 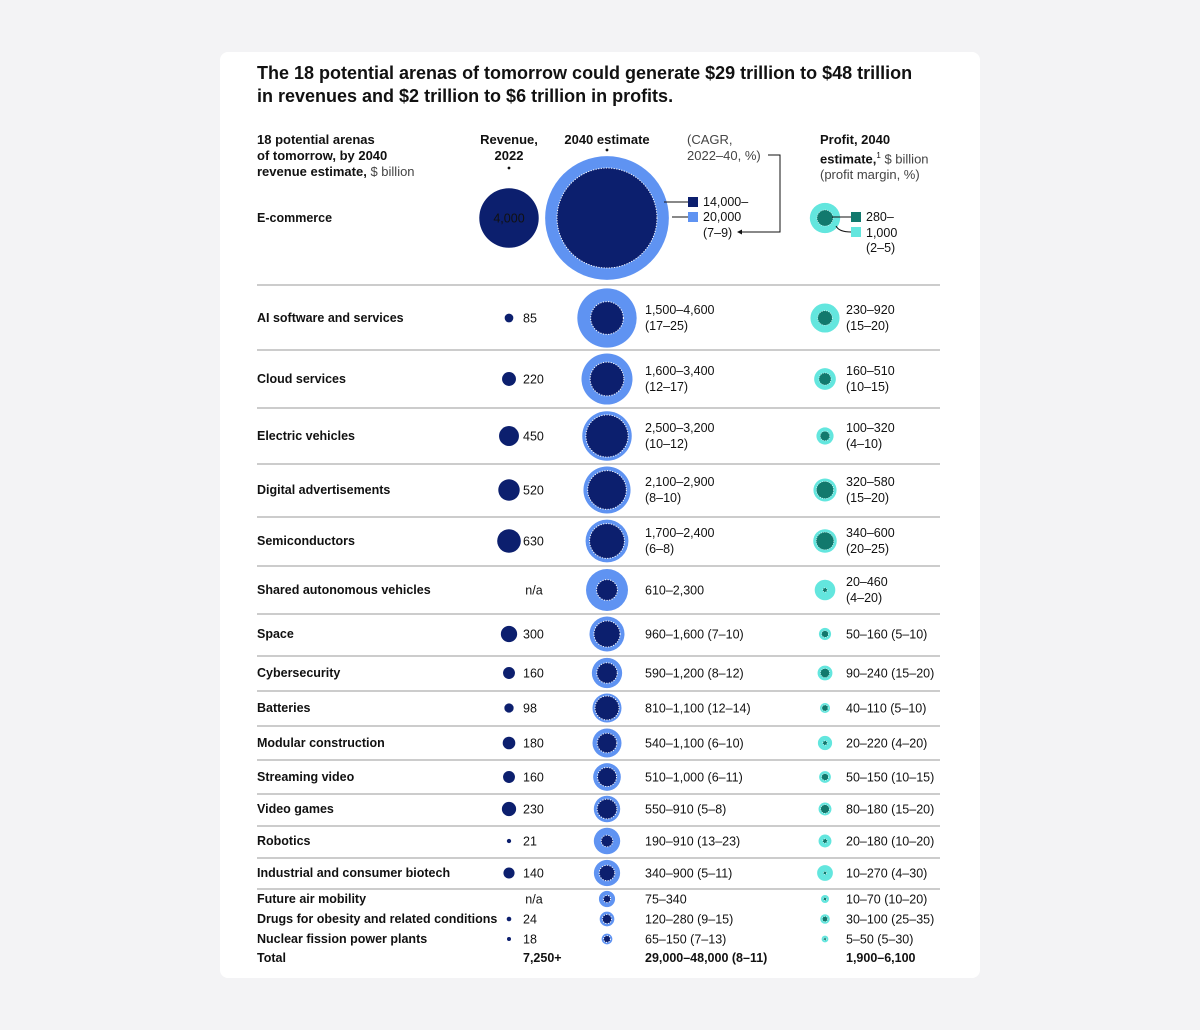 What do you see at coordinates (881, 958) in the screenshot?
I see `total-profit: 1,900–6,100` at bounding box center [881, 958].